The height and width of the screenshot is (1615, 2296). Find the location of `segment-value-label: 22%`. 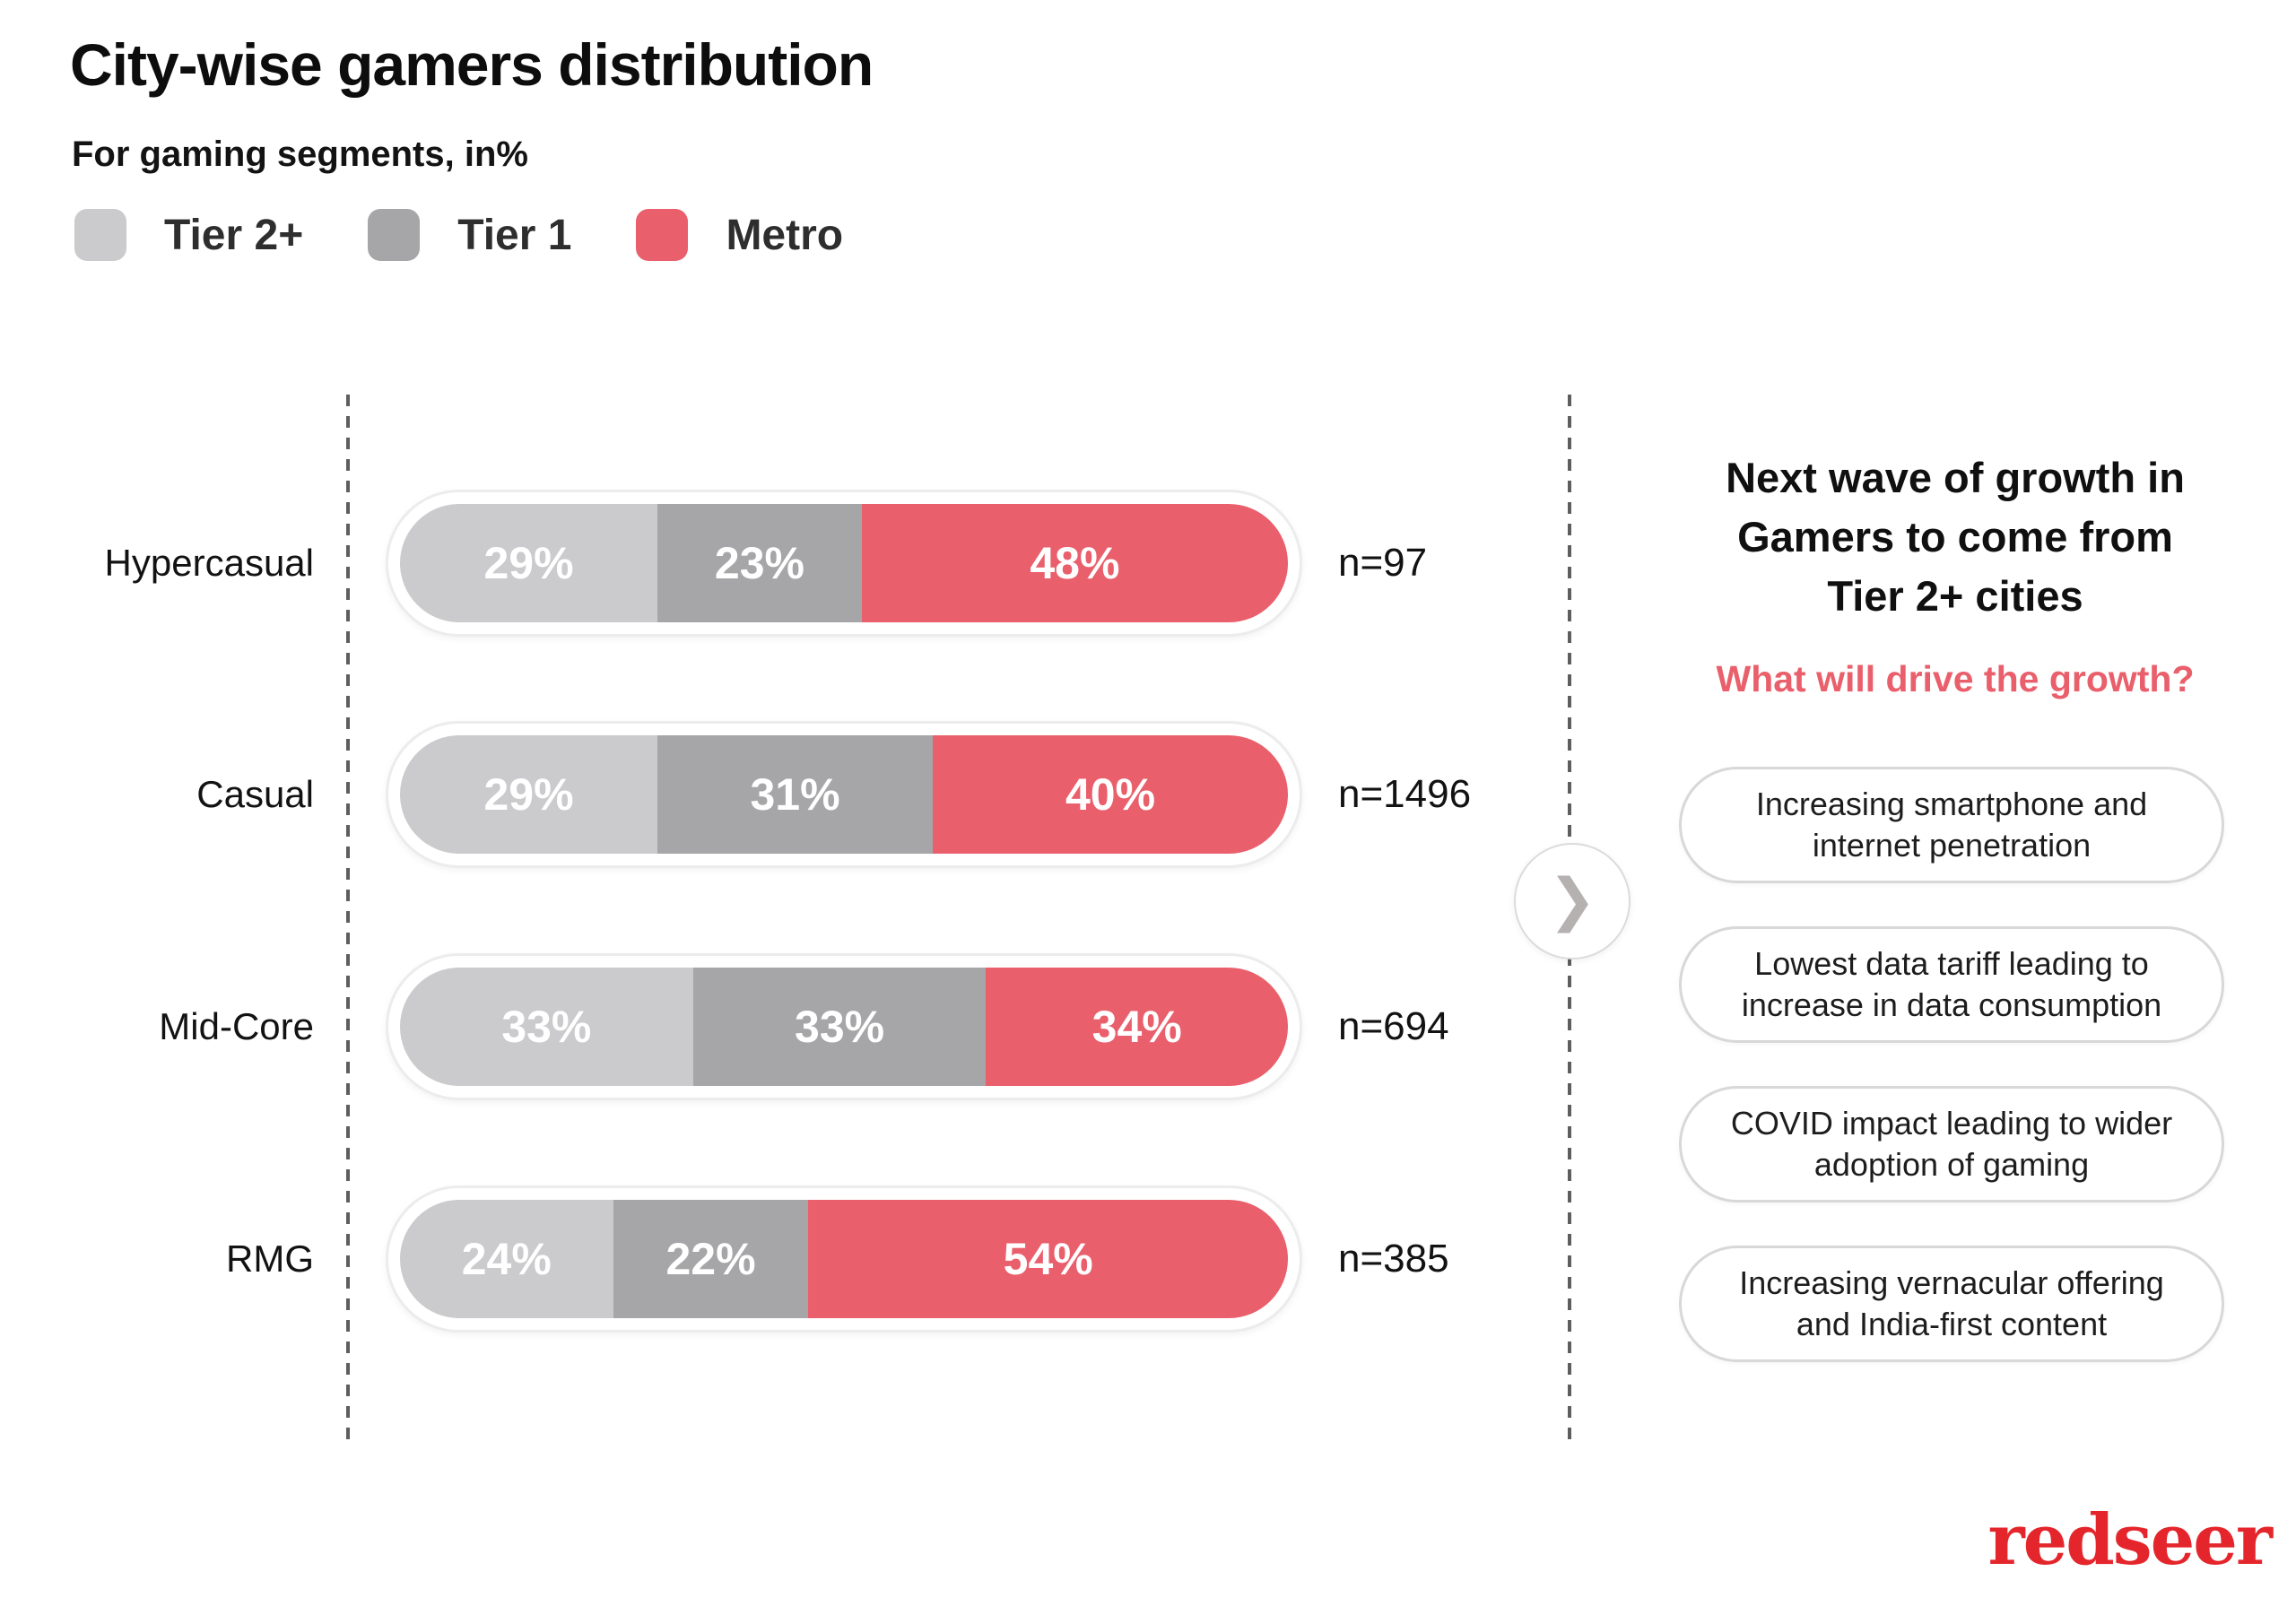

segment-value-label: 22% is located at coordinates (710, 1259).